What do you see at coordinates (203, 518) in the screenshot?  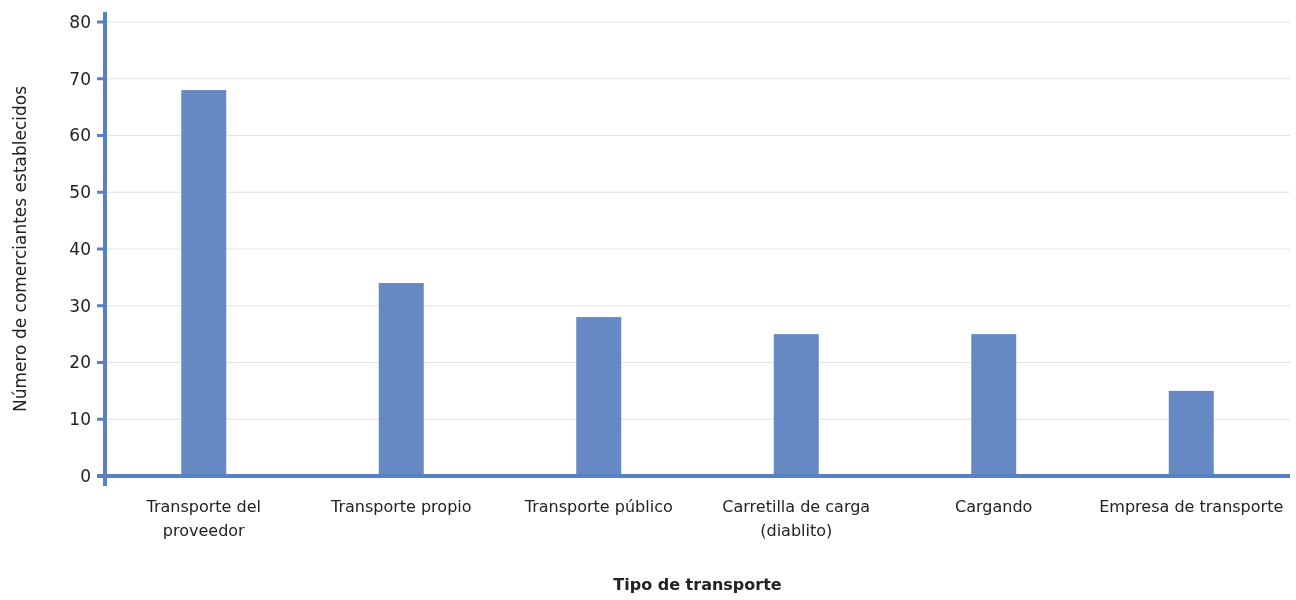 I see `x-tick-label: Transporte del proveedor` at bounding box center [203, 518].